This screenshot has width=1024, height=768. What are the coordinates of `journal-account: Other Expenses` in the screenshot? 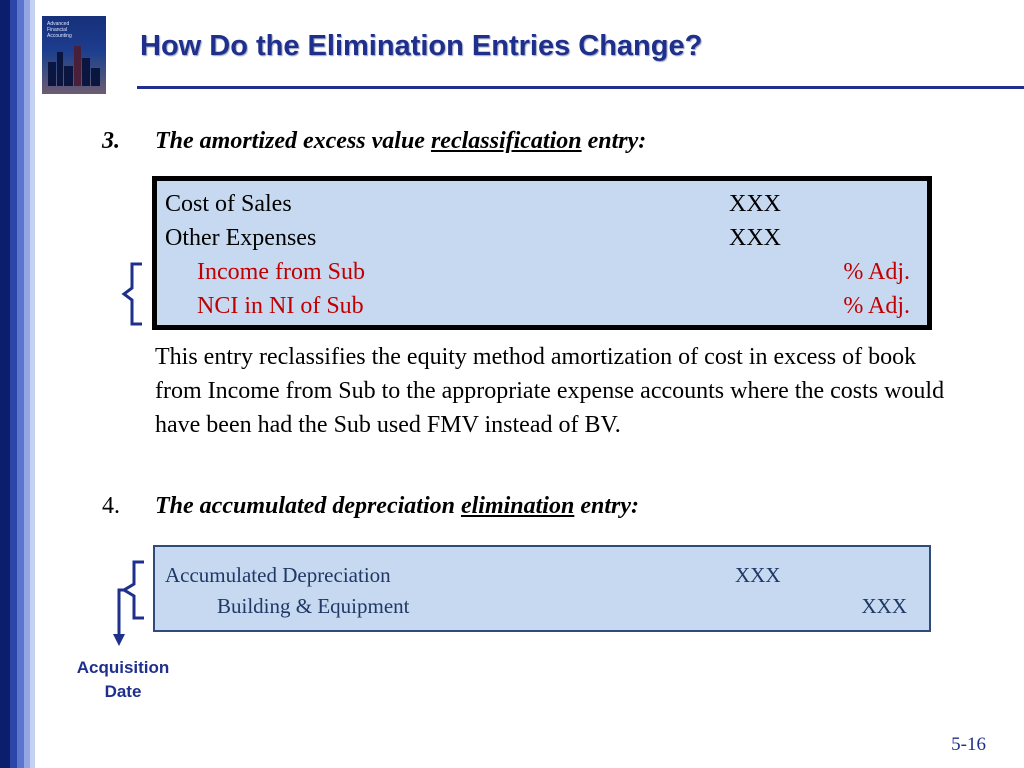 It's located at (241, 238).